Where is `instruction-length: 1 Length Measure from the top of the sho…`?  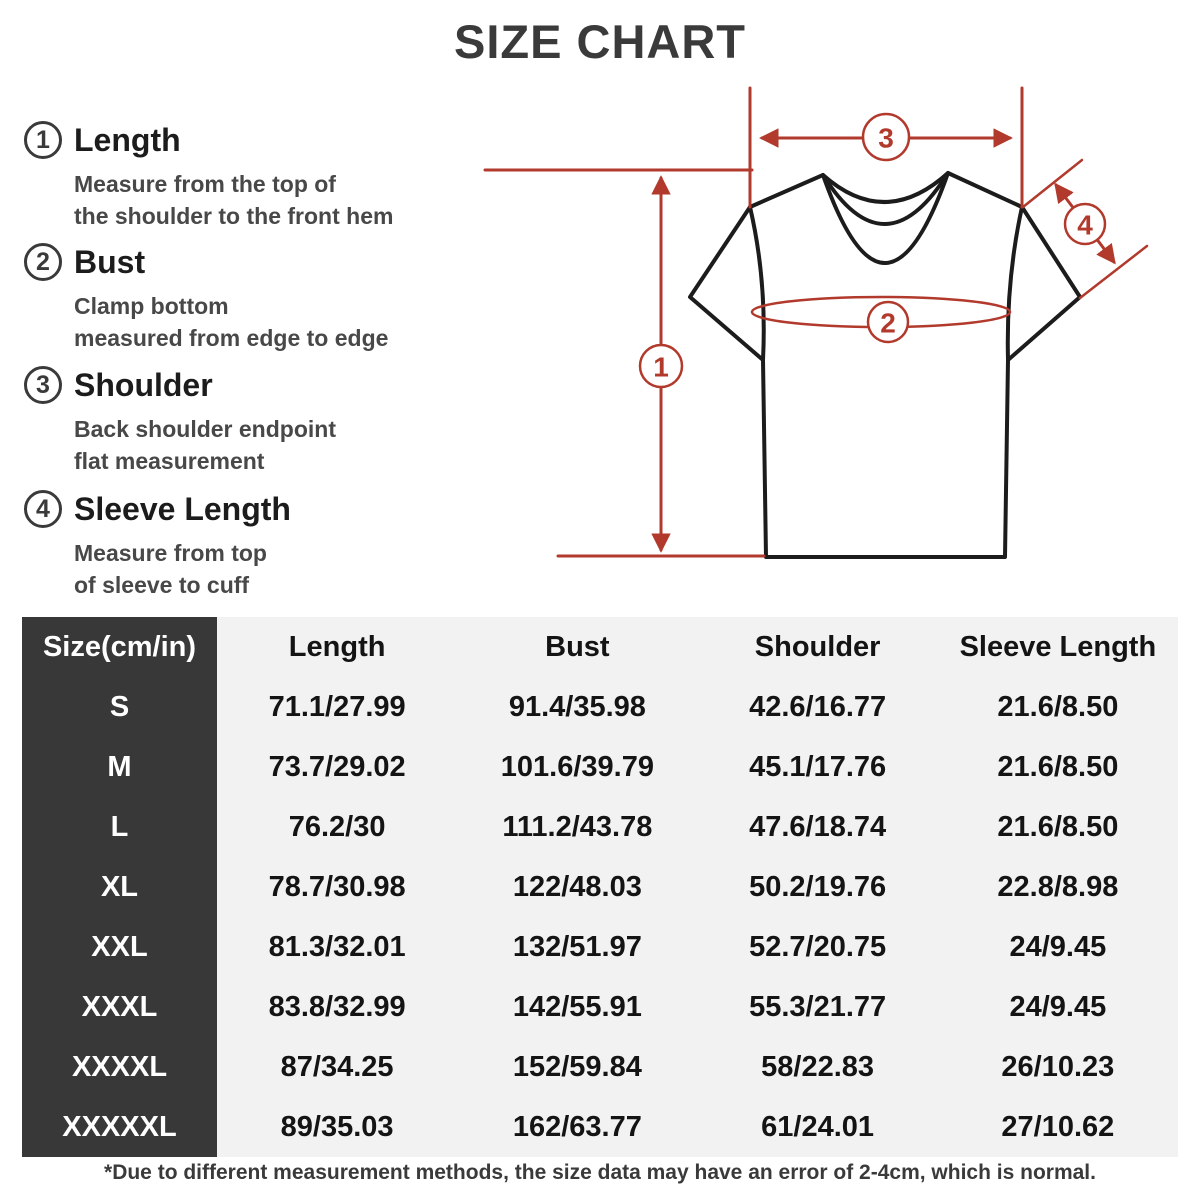
instruction-length: 1 Length Measure from the top of the sho… is located at coordinates (284, 176).